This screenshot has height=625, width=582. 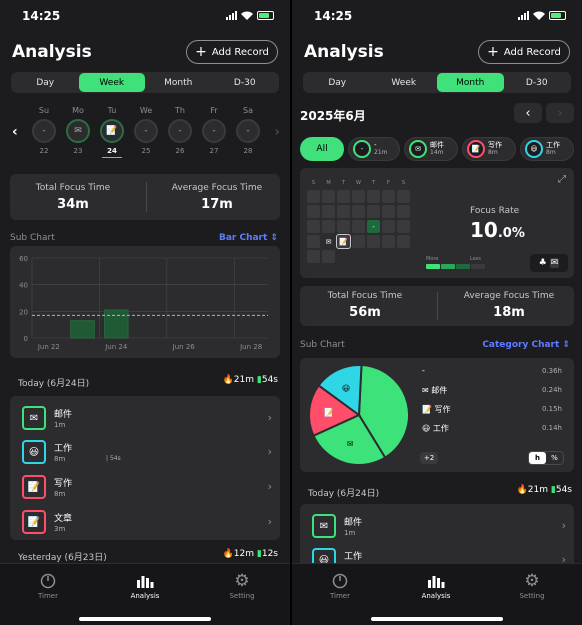 What do you see at coordinates (437, 17) in the screenshot?
I see `status-bar: 14:25` at bounding box center [437, 17].